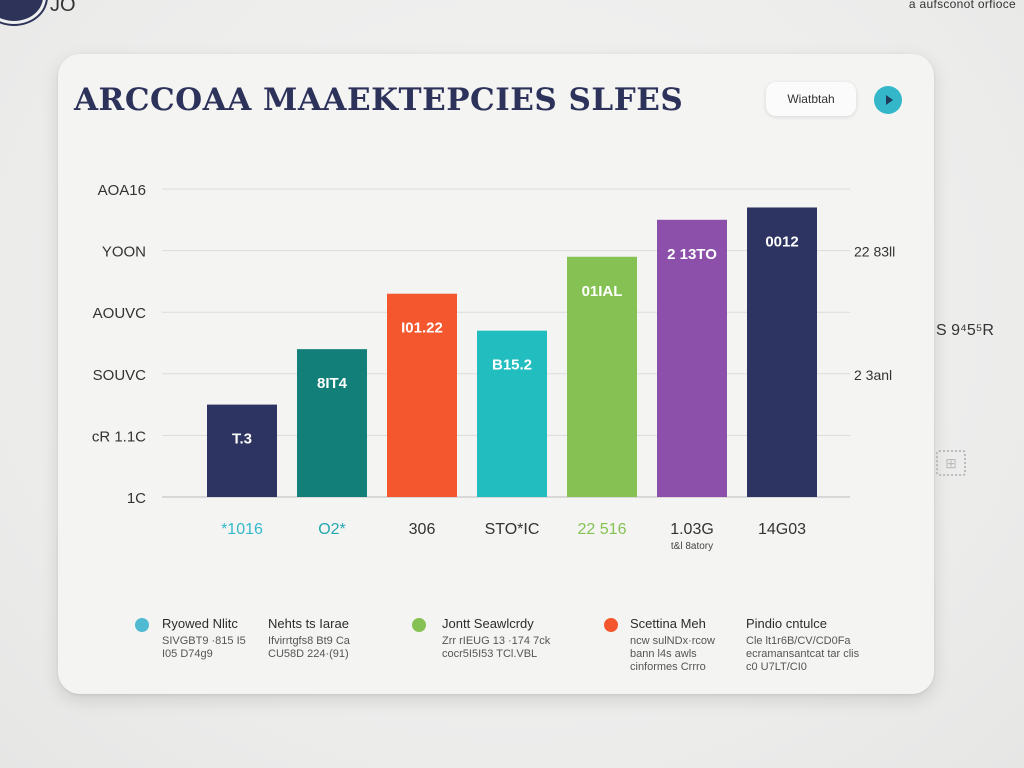 The width and height of the screenshot is (1024, 768). I want to click on x-tick-label: *1016, so click(242, 529).